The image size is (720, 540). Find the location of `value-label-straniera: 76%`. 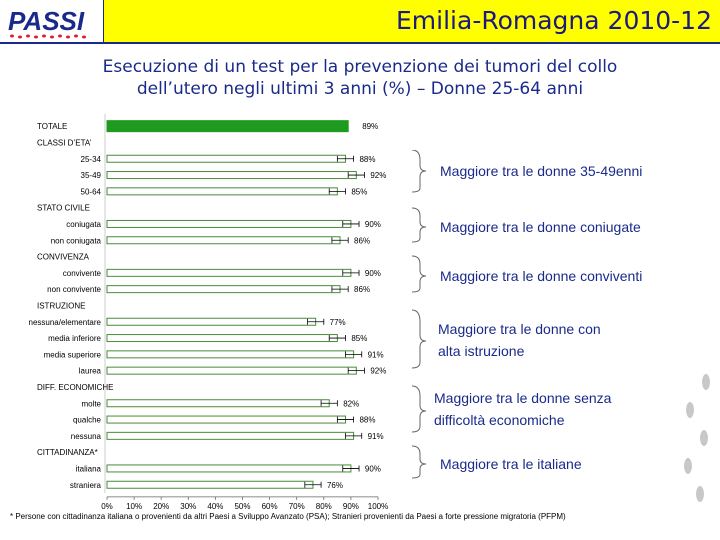

value-label-straniera: 76% is located at coordinates (335, 485).